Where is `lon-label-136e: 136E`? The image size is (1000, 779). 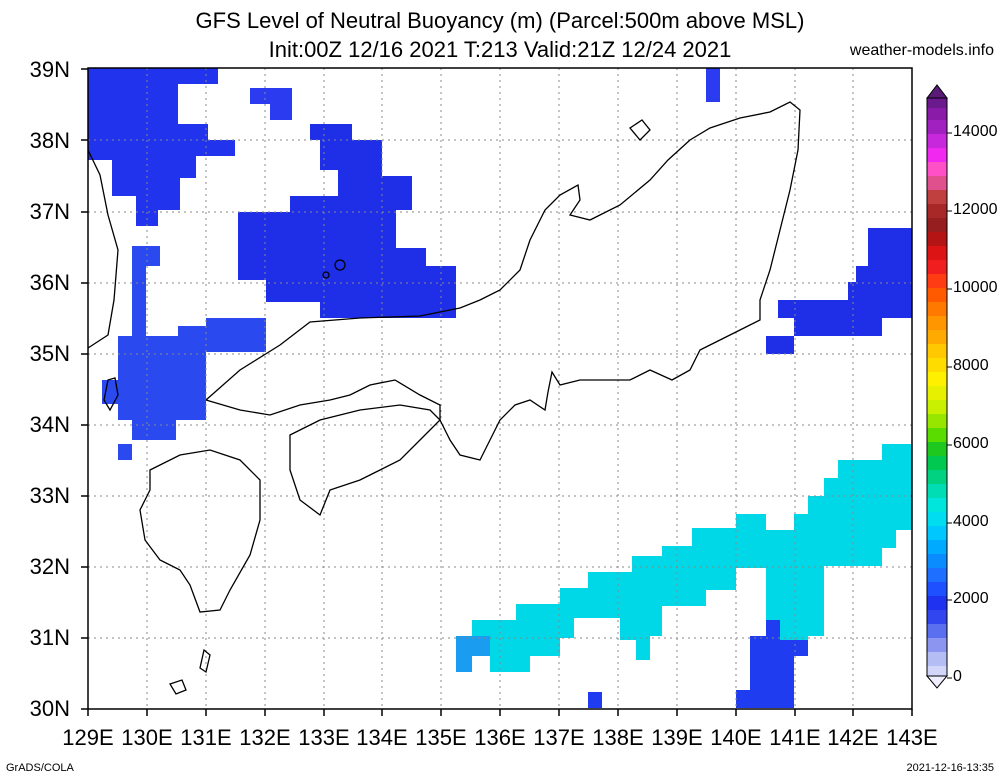
lon-label-136e: 136E is located at coordinates (500, 737).